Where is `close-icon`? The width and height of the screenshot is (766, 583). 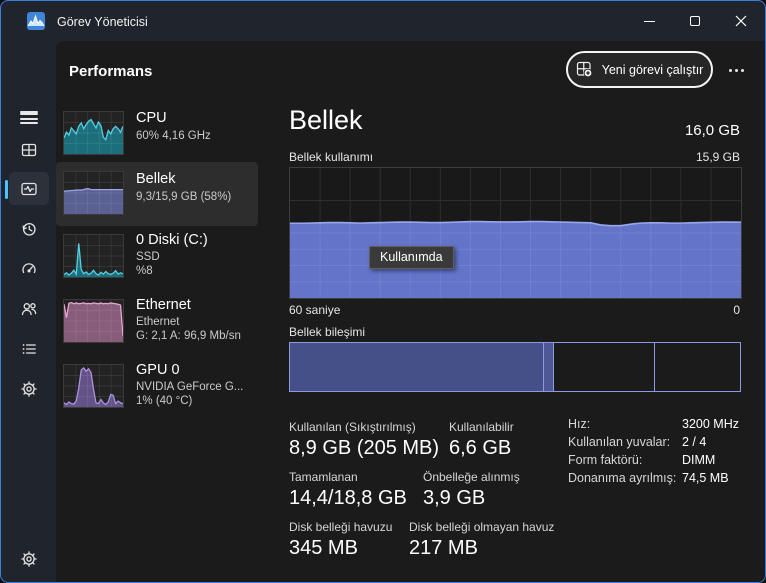
close-icon is located at coordinates (741, 21).